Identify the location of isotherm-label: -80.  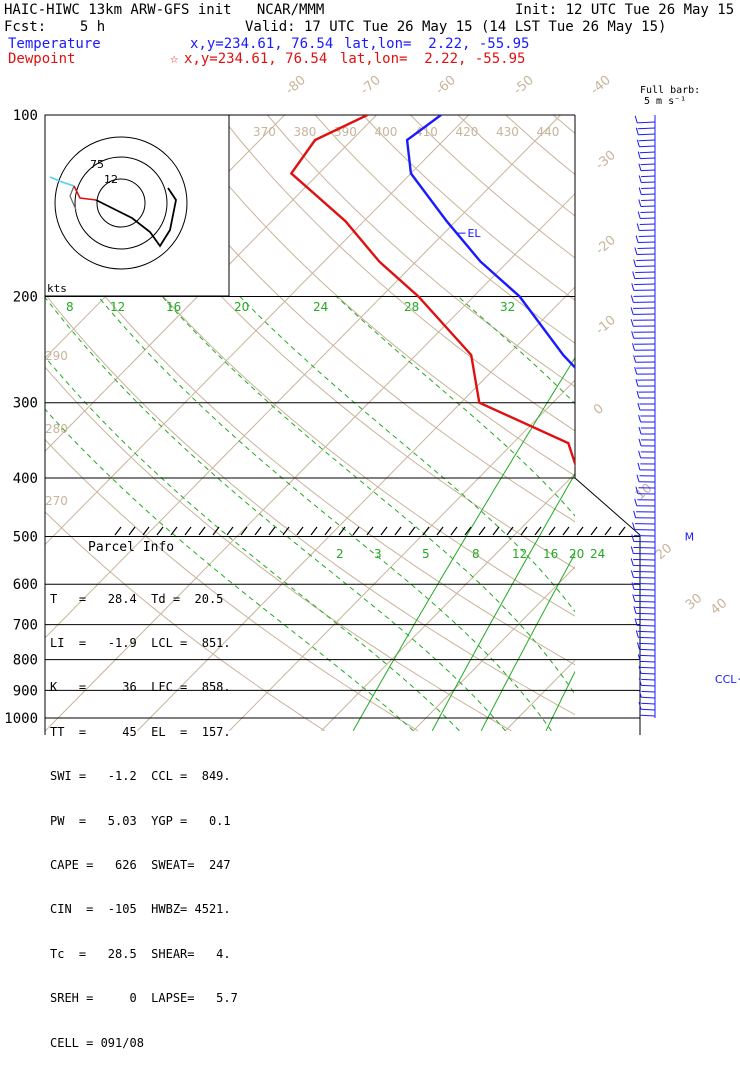
(296, 85).